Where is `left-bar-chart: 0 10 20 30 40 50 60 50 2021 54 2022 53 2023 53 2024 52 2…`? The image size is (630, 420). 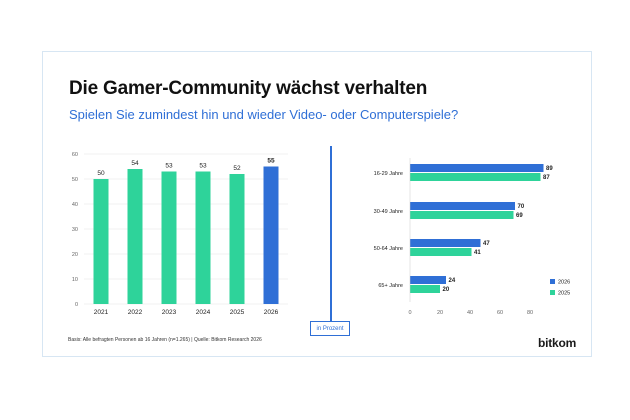 left-bar-chart: 0 10 20 30 40 50 60 50 2021 54 2022 53 2023 53 2024 52 2… is located at coordinates (180, 234).